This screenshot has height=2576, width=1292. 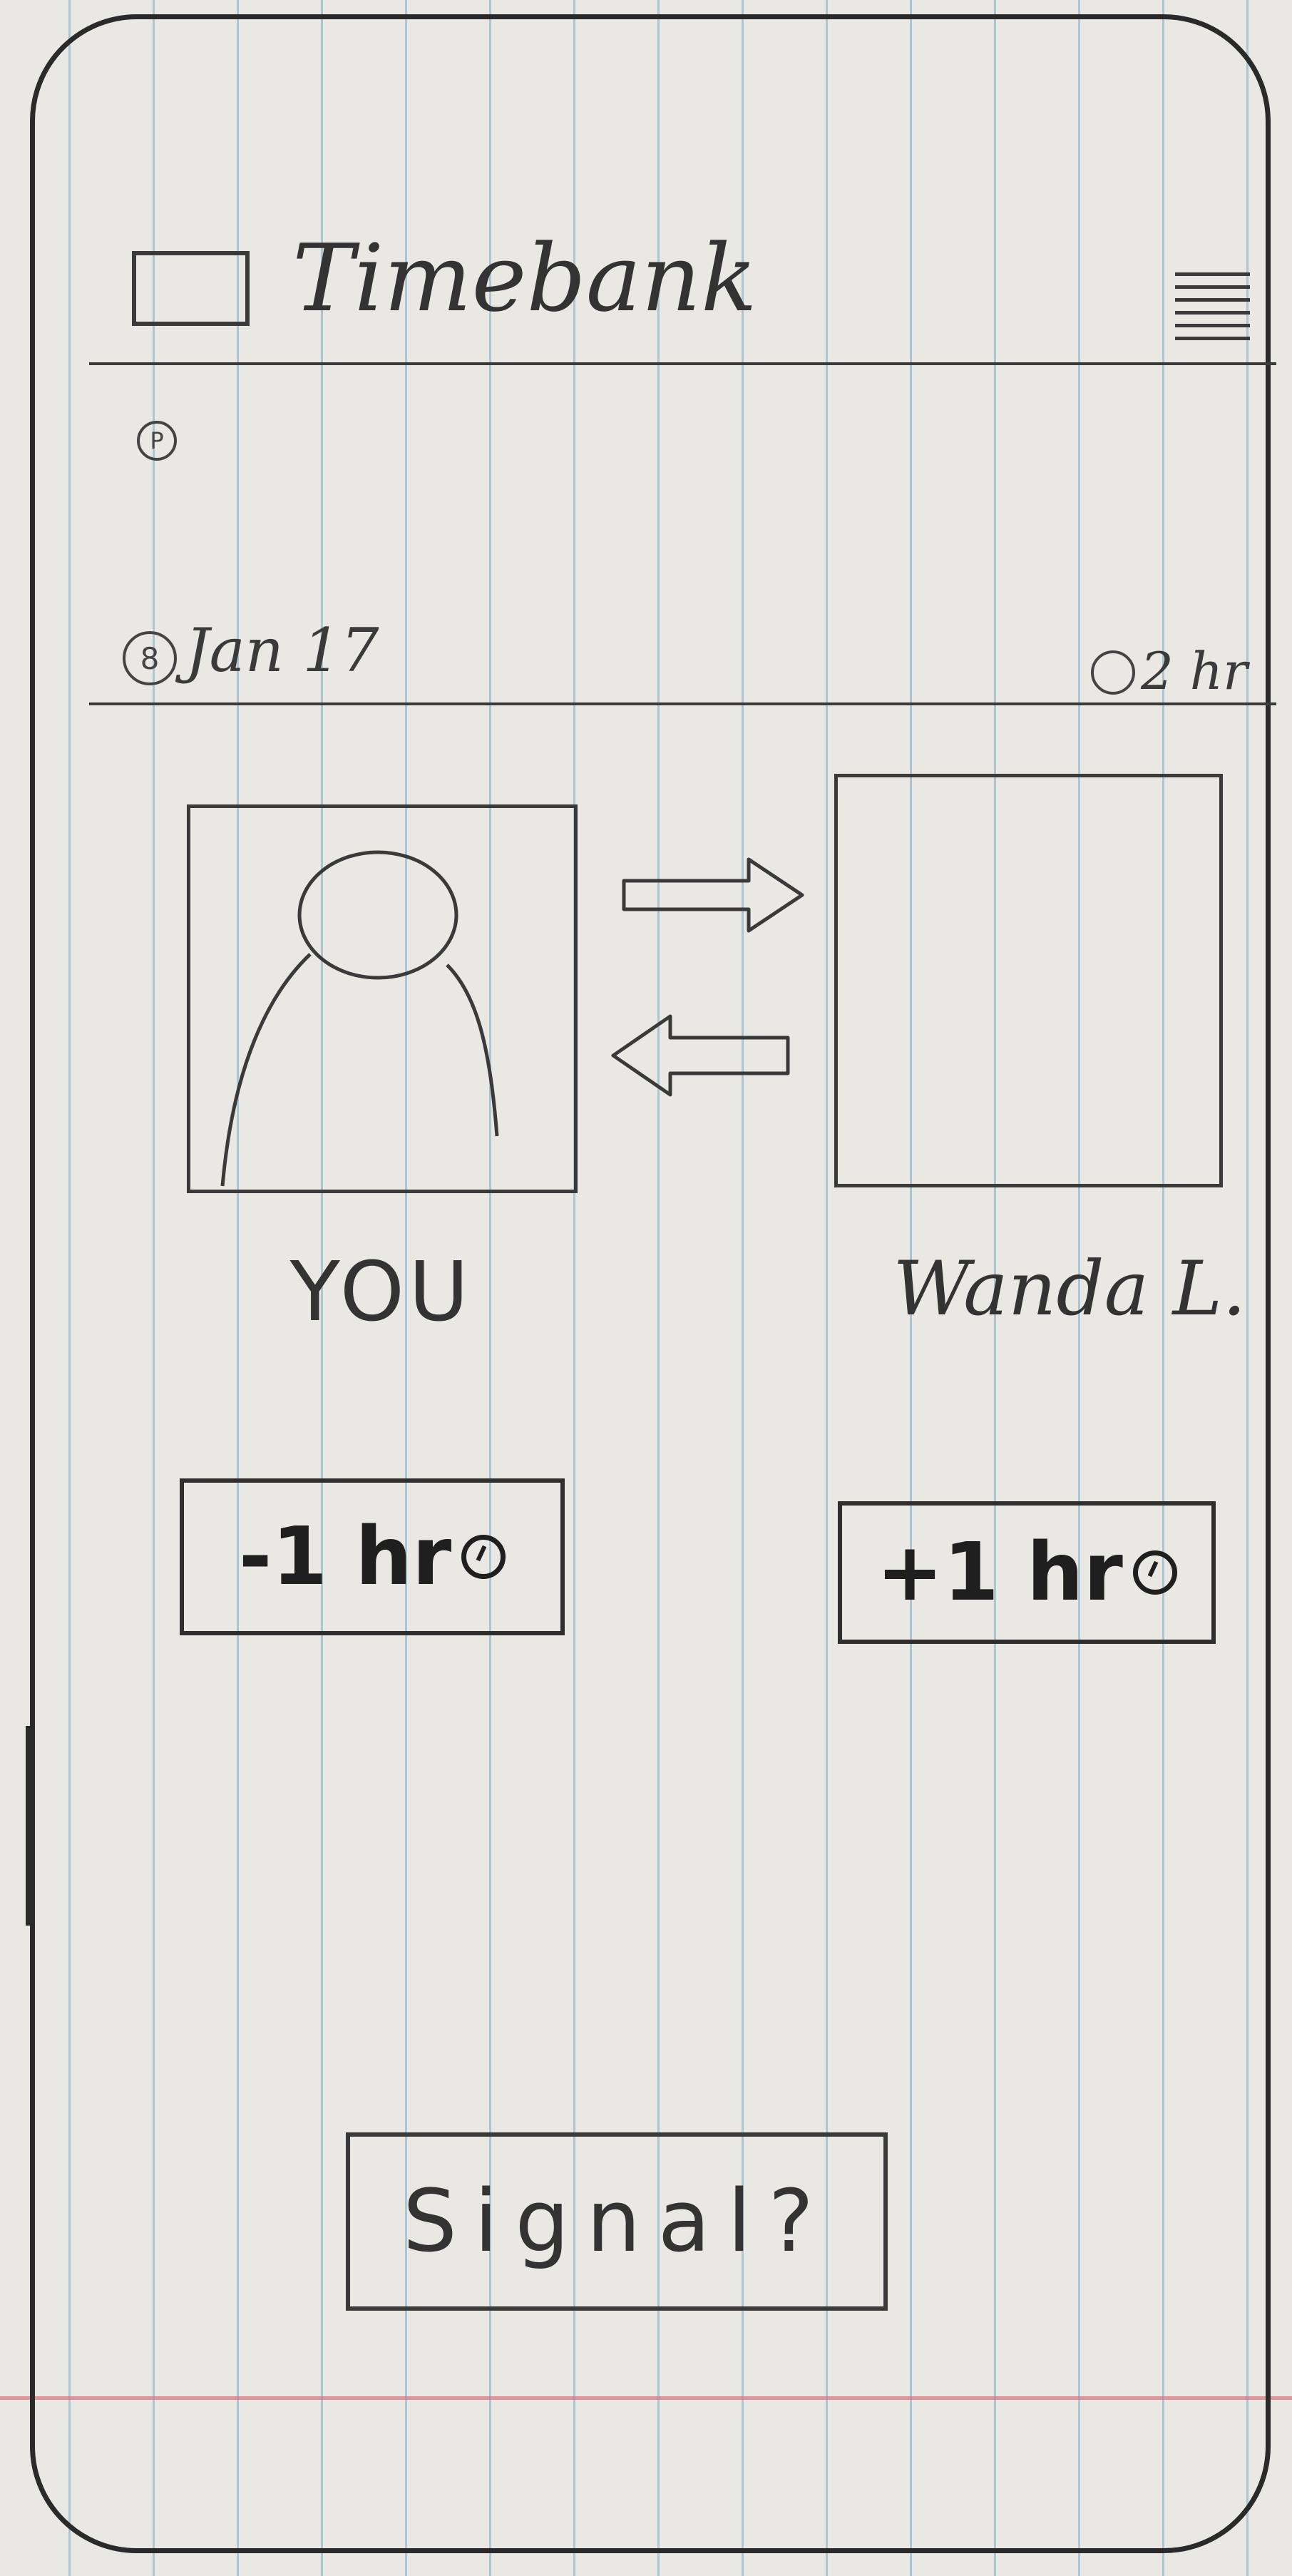 What do you see at coordinates (345, 1557) in the screenshot?
I see `you-hours-delta-label: -1 hr` at bounding box center [345, 1557].